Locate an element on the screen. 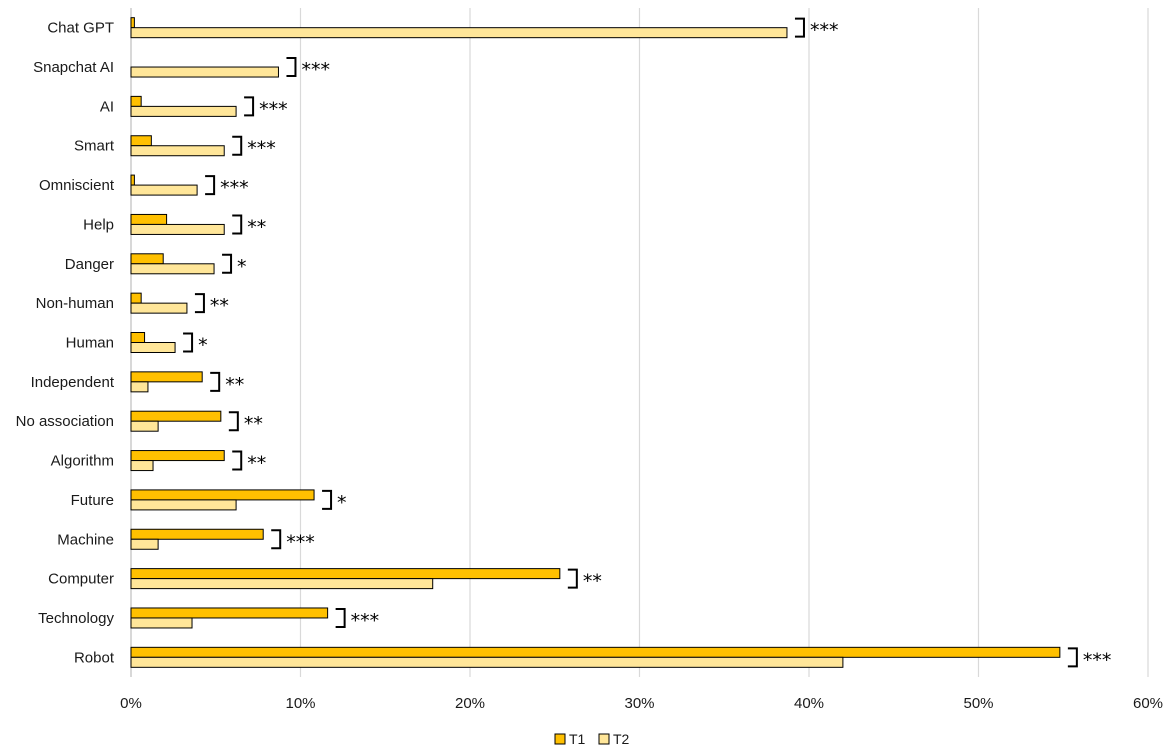  x-tick-label: 20% is located at coordinates (470, 703).